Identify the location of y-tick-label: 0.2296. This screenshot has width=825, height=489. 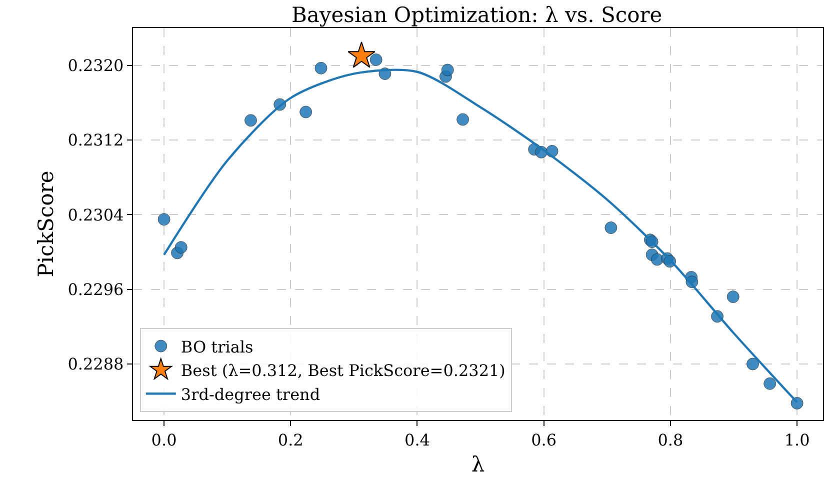
(96, 289).